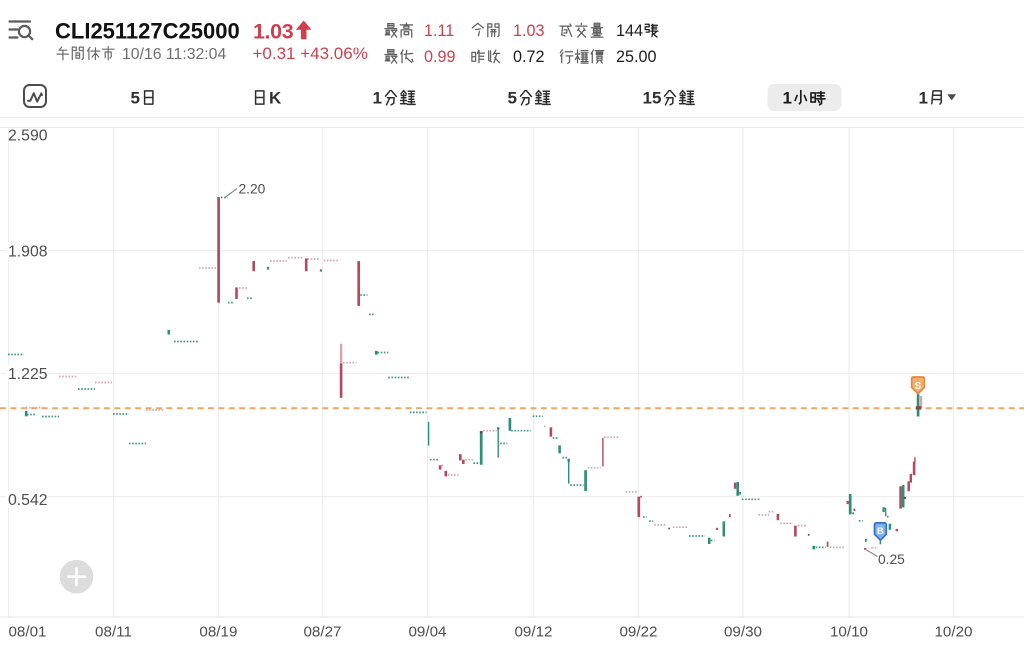 This screenshot has height=645, width=1024. I want to click on svg-text: 25.00, so click(636, 57).